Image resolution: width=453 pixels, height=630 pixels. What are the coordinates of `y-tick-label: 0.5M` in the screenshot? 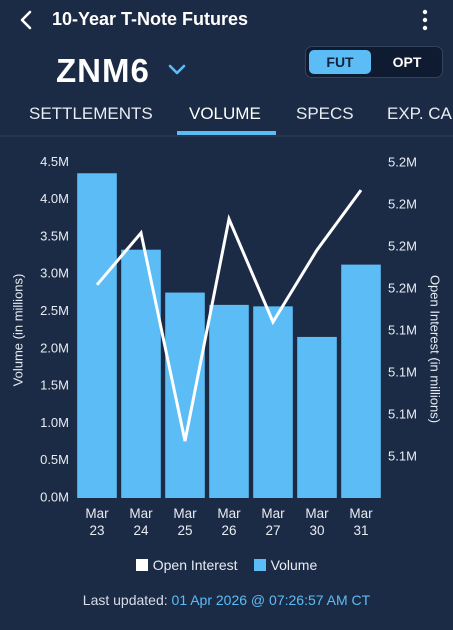 It's located at (54, 459).